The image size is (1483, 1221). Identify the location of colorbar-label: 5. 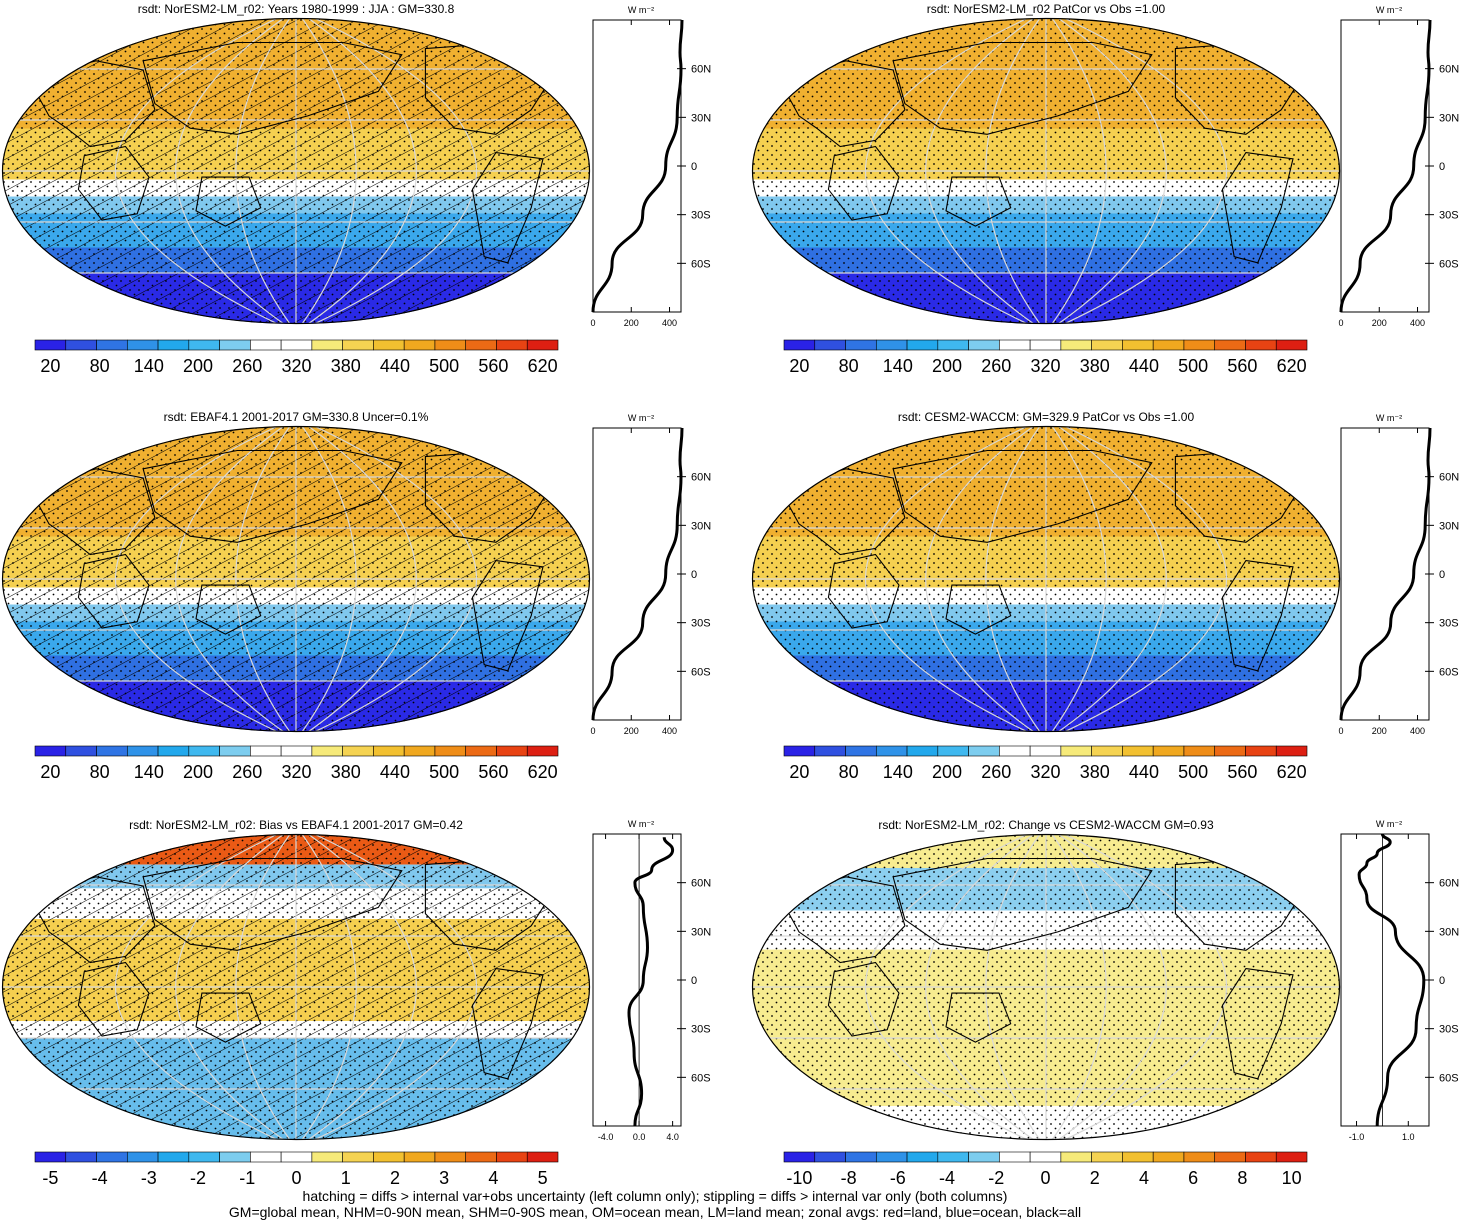
(543, 1178).